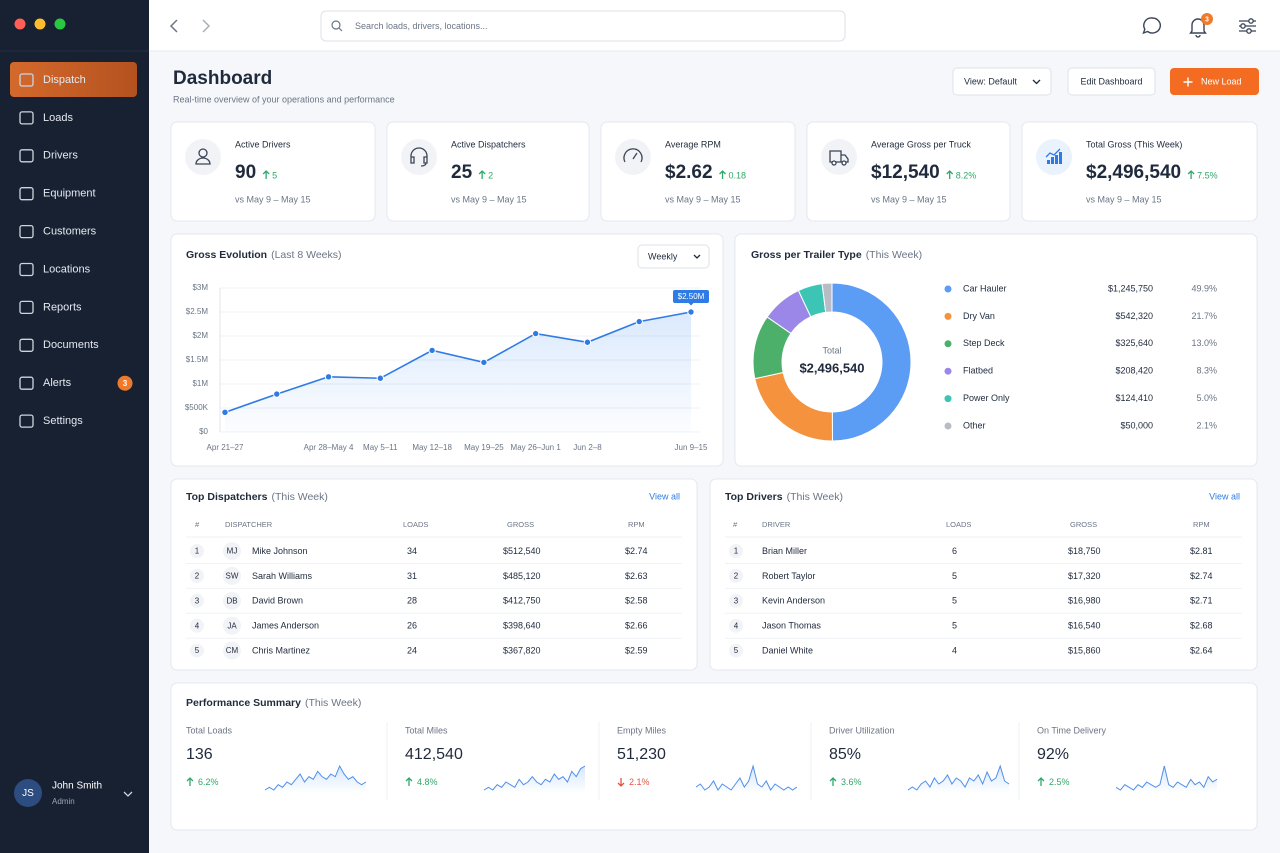 The image size is (1280, 853). What do you see at coordinates (249, 524) in the screenshot?
I see `column-header: DISPATCHER` at bounding box center [249, 524].